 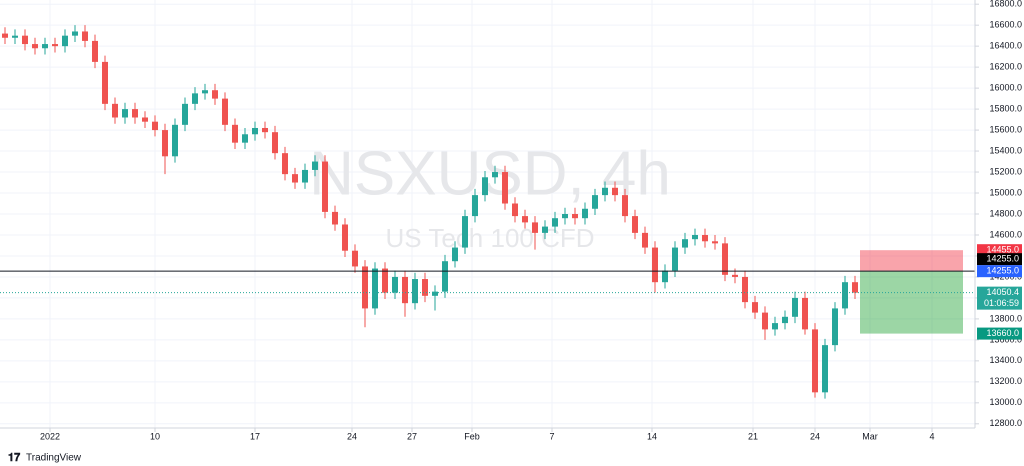 I want to click on y-tick-label: 14800.0, so click(x=1005, y=213).